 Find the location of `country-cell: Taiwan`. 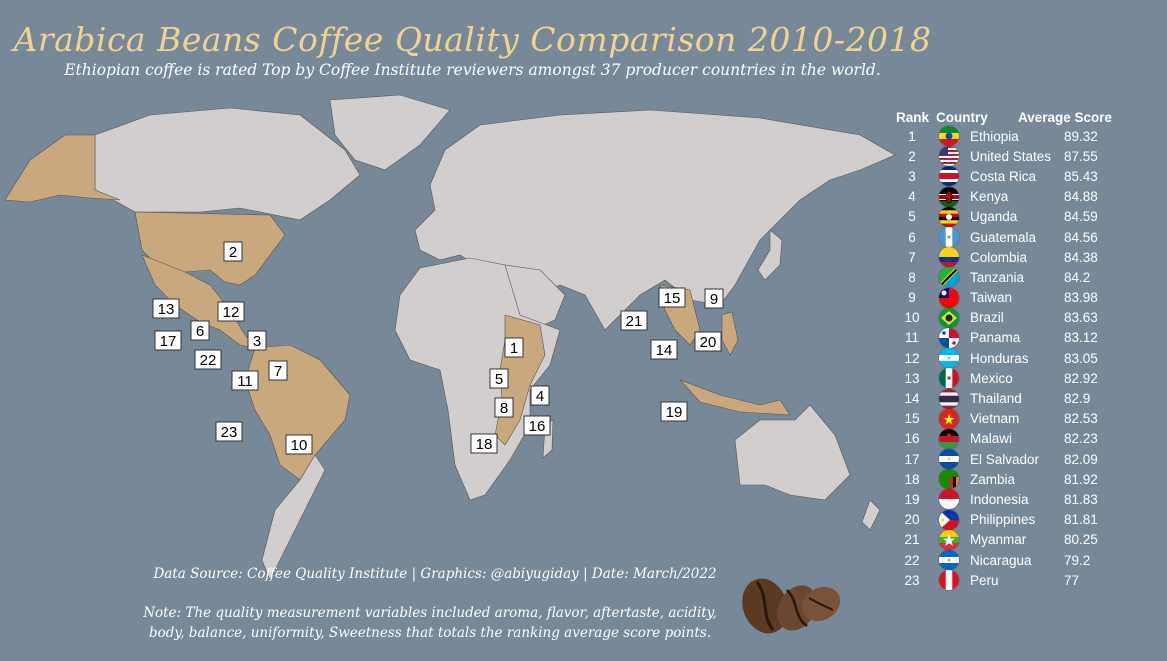

country-cell: Taiwan is located at coordinates (991, 298).